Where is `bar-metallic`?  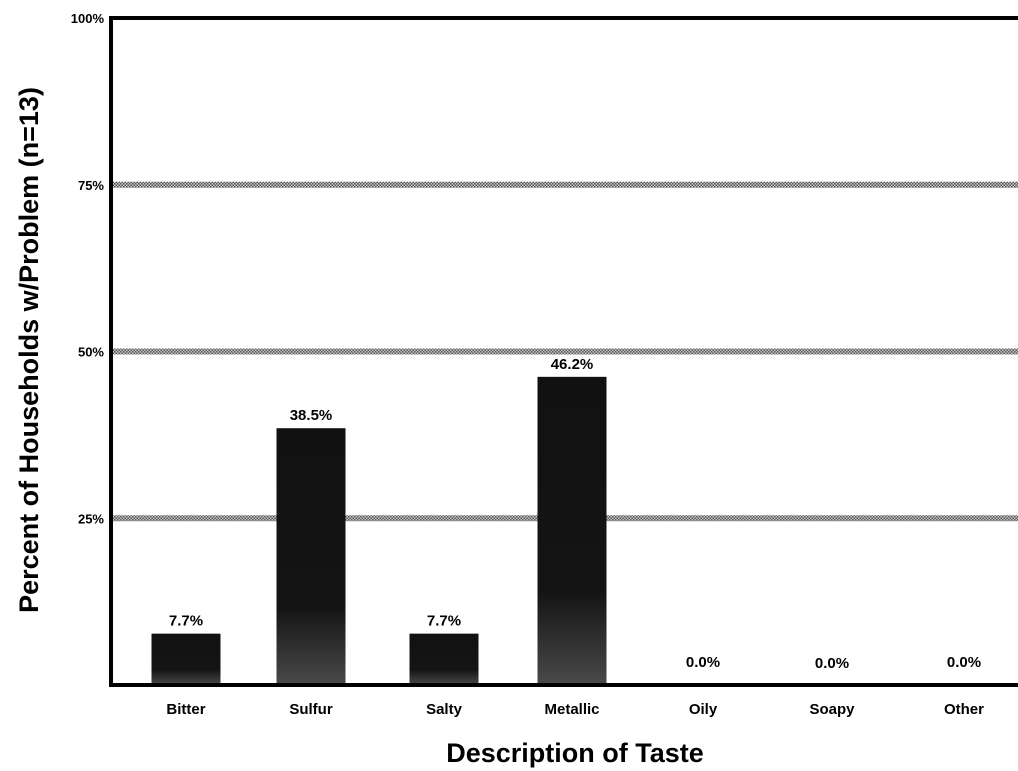 bar-metallic is located at coordinates (572, 530).